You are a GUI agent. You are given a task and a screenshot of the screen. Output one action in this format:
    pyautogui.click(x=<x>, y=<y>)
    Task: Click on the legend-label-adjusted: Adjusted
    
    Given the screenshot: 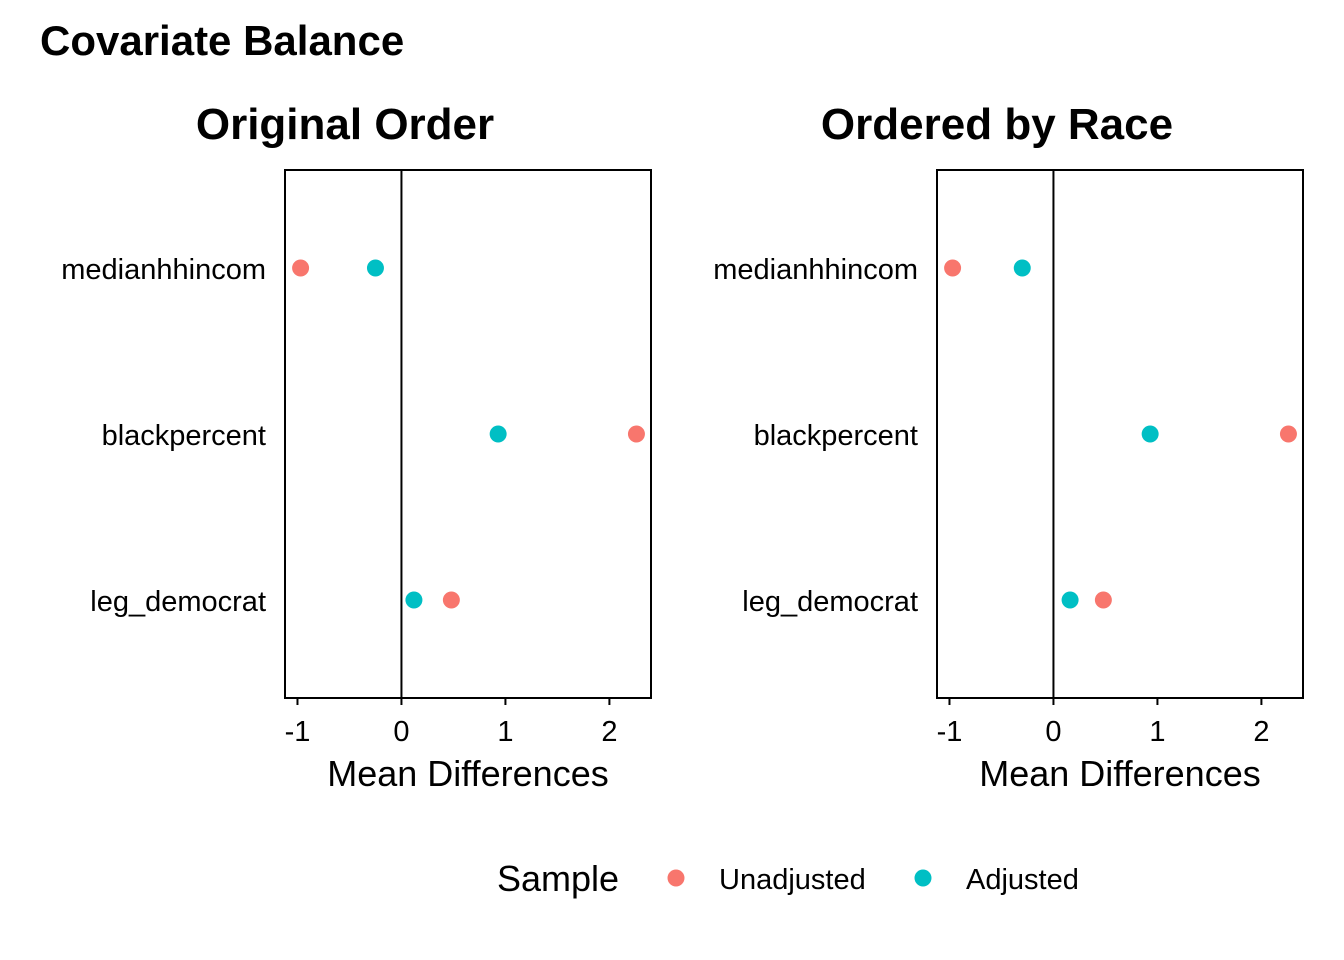 What is the action you would take?
    pyautogui.click(x=1022, y=880)
    